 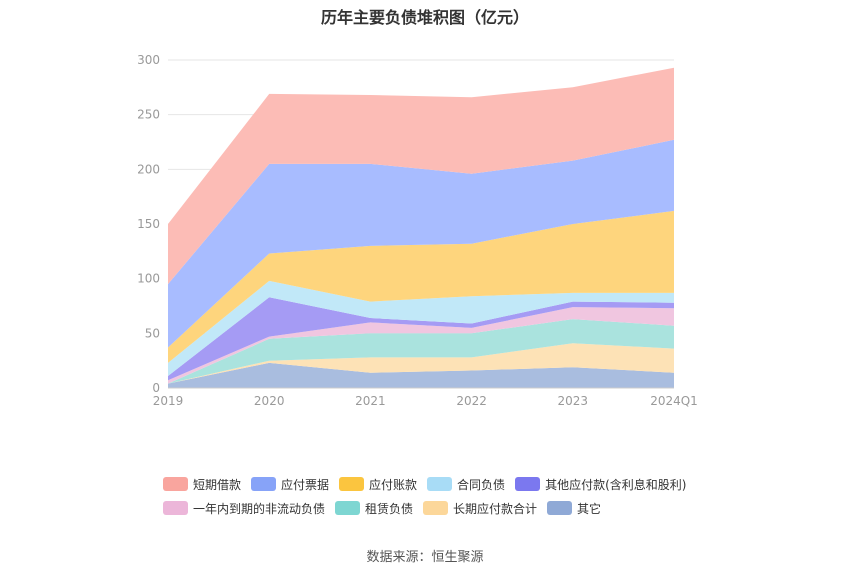 I want to click on legend-item: 其他应付款(含利息和股利), so click(x=600, y=484).